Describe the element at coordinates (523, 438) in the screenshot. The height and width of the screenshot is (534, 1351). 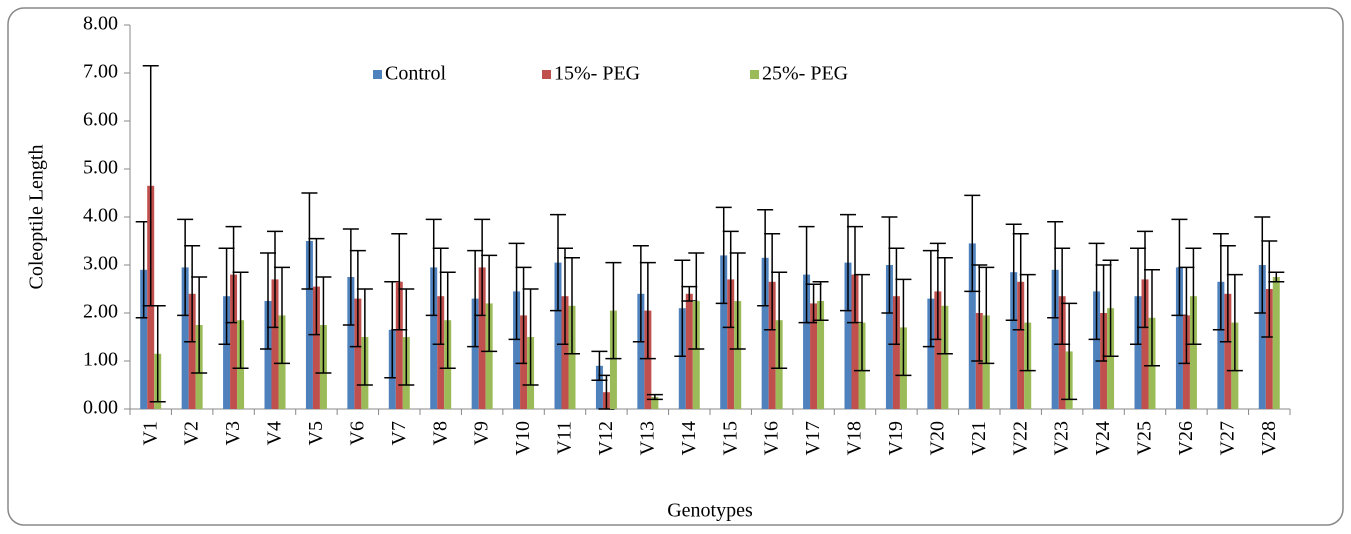
I see `x-tick-label: V10` at that location.